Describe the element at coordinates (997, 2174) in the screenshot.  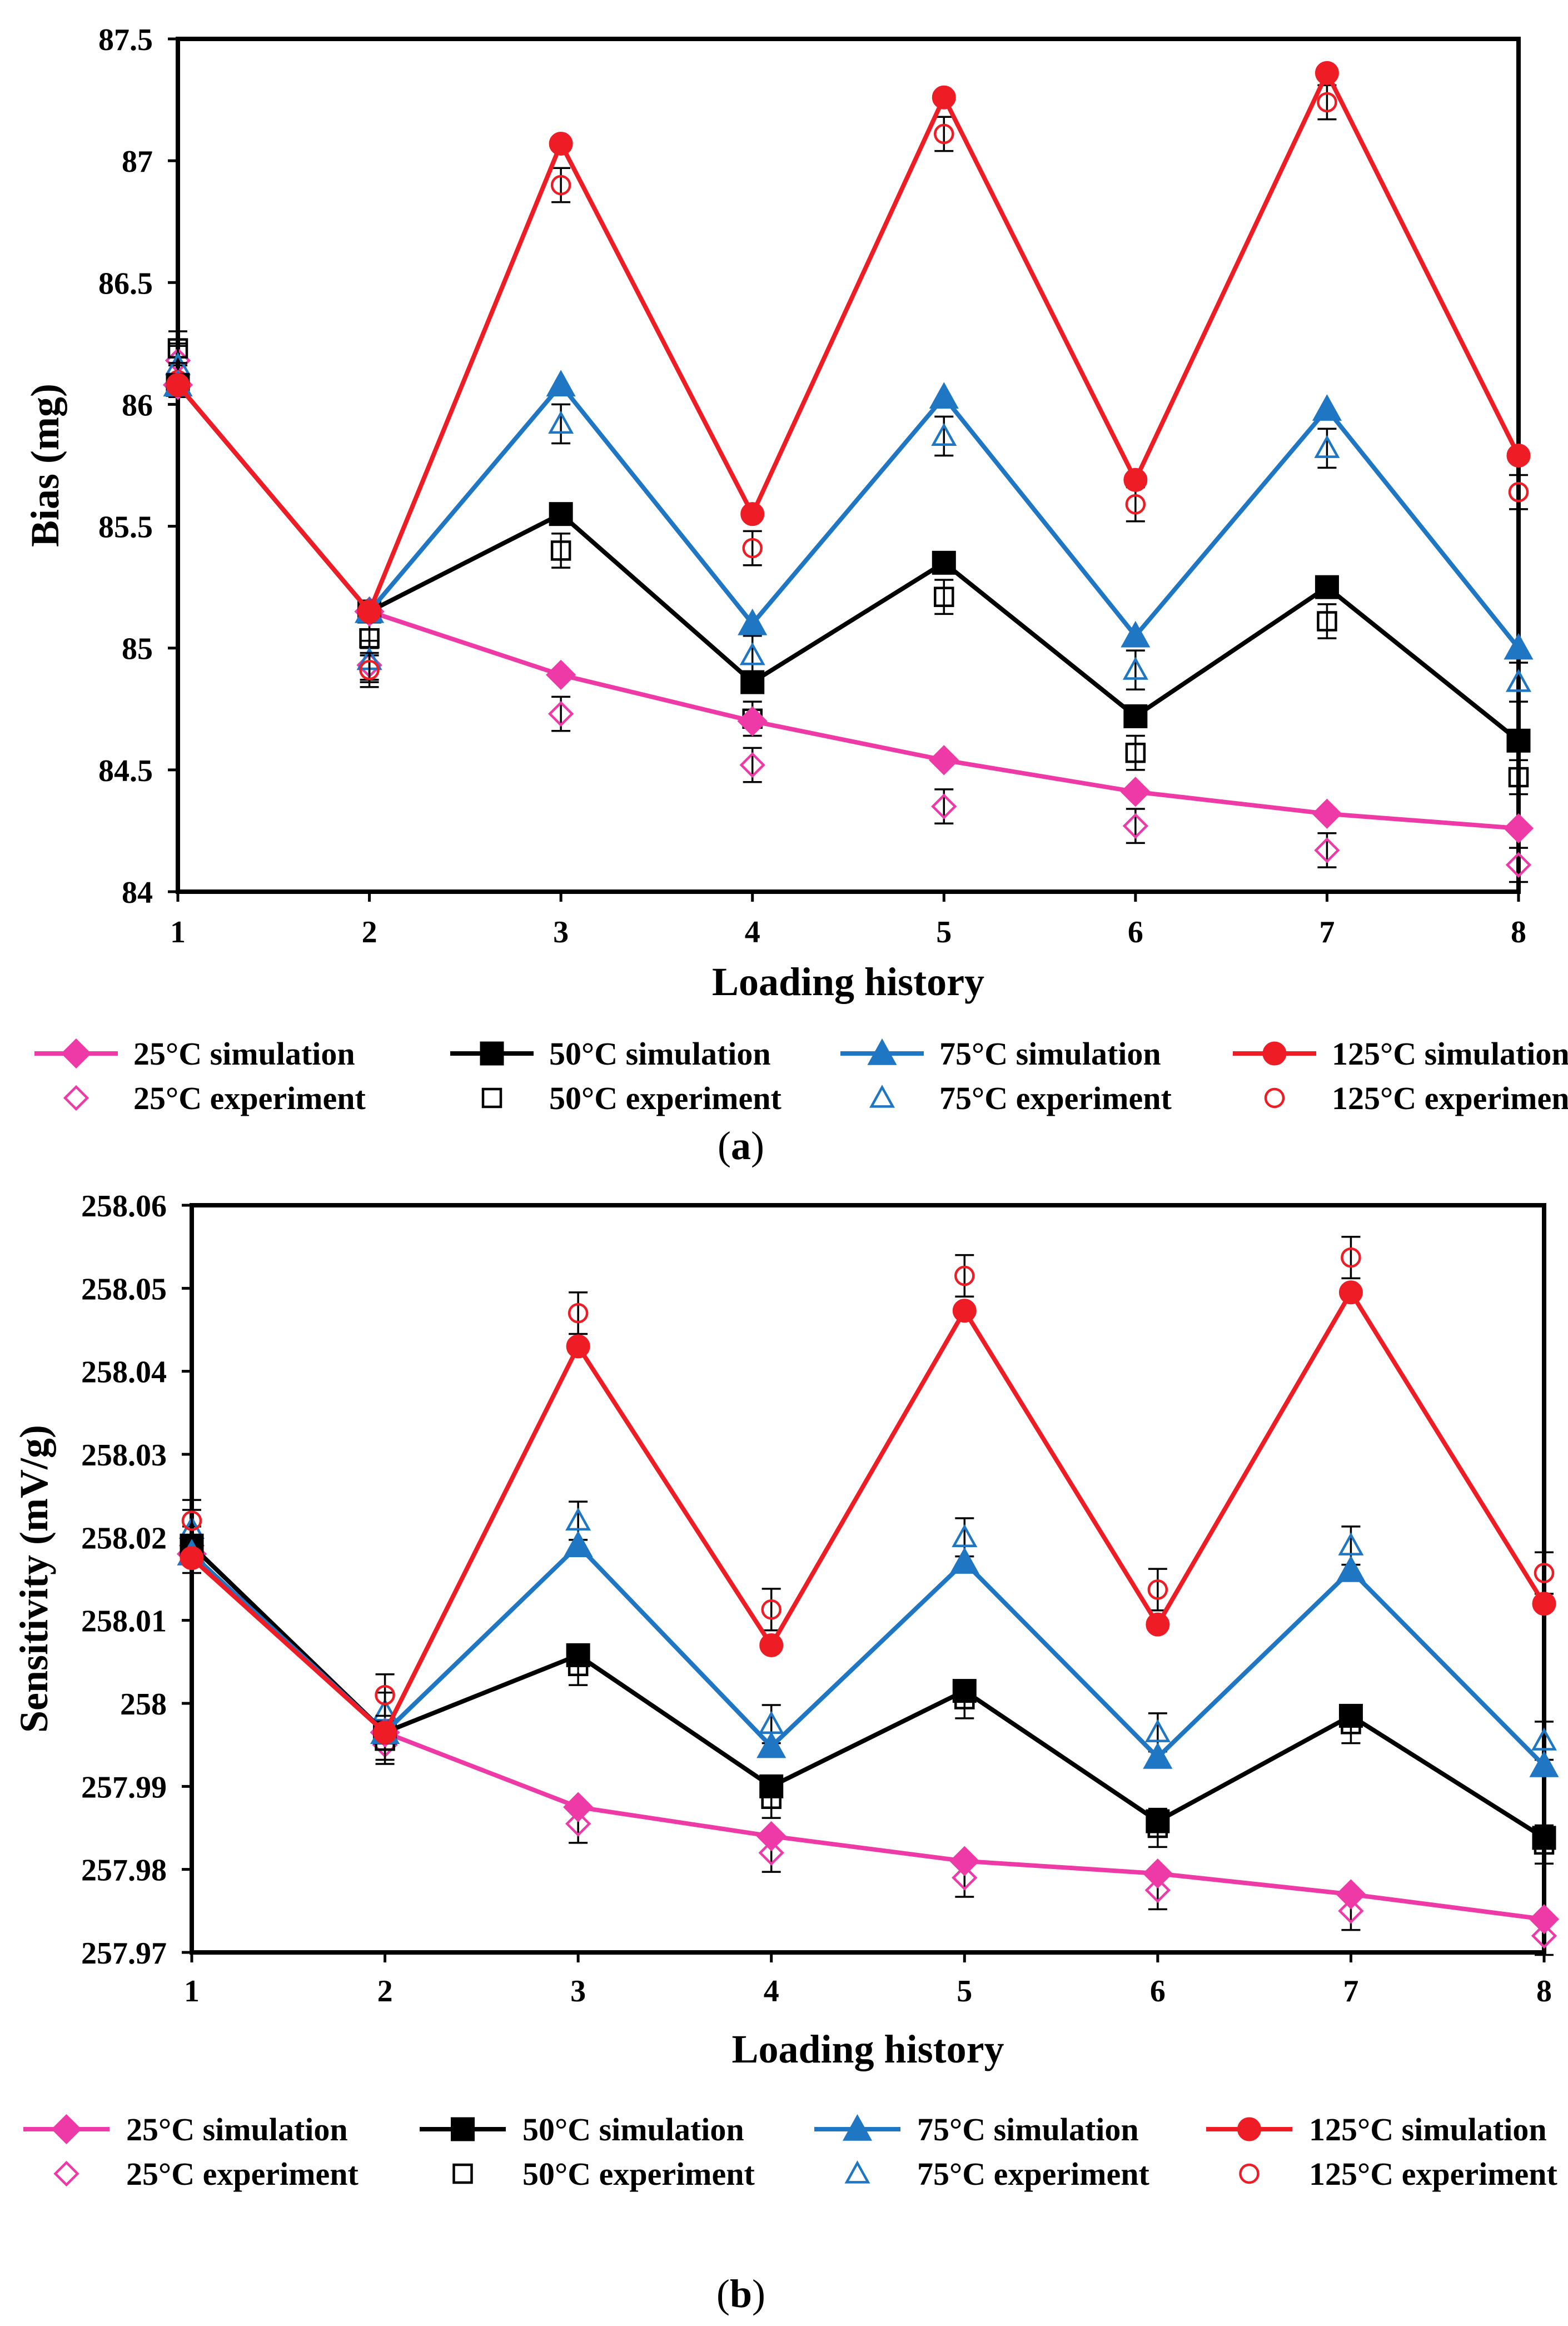
I see `legend-item: 75°C experiment` at that location.